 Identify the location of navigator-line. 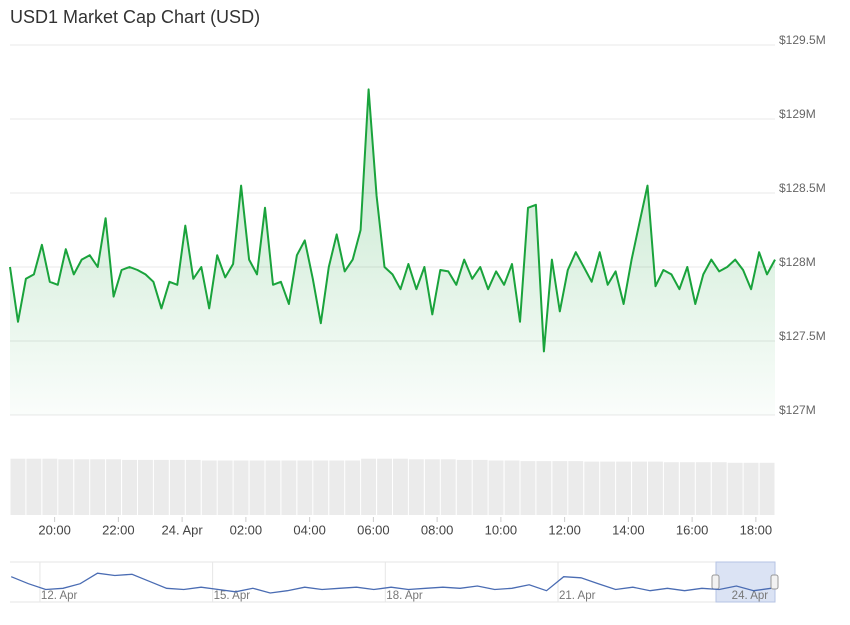
(391, 583).